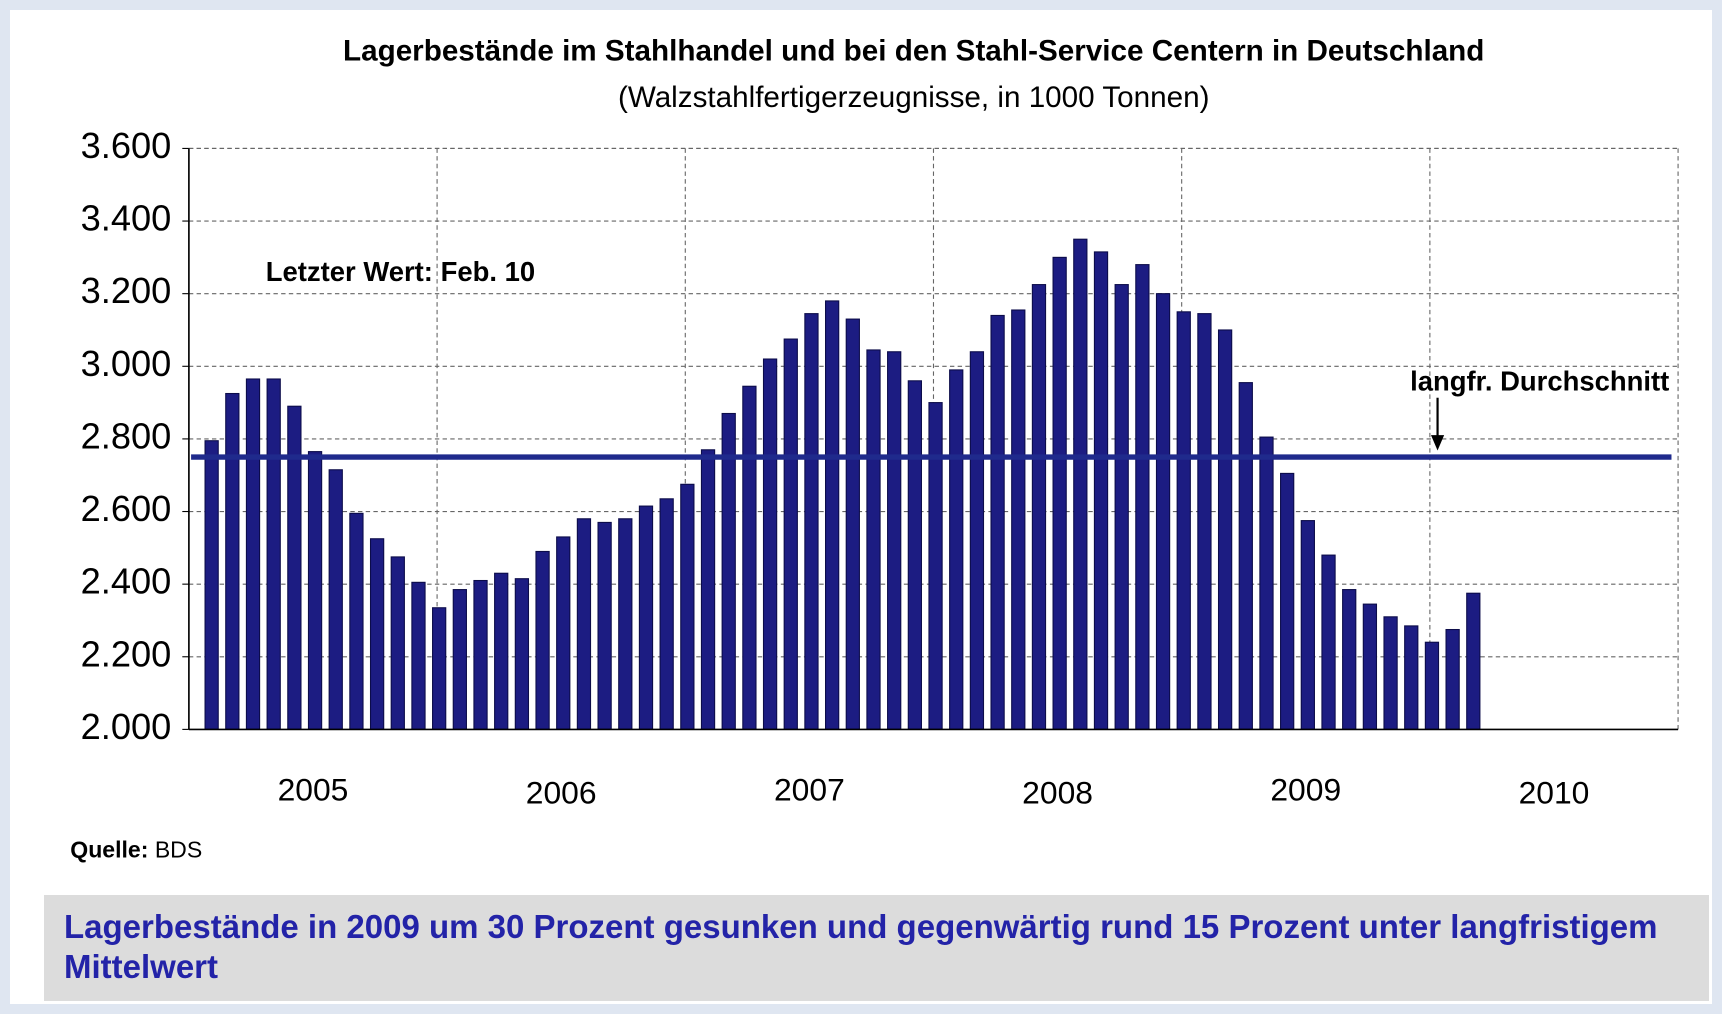 Image resolution: width=1722 pixels, height=1014 pixels. What do you see at coordinates (1554, 793) in the screenshot?
I see `x-tick-label: 2010` at bounding box center [1554, 793].